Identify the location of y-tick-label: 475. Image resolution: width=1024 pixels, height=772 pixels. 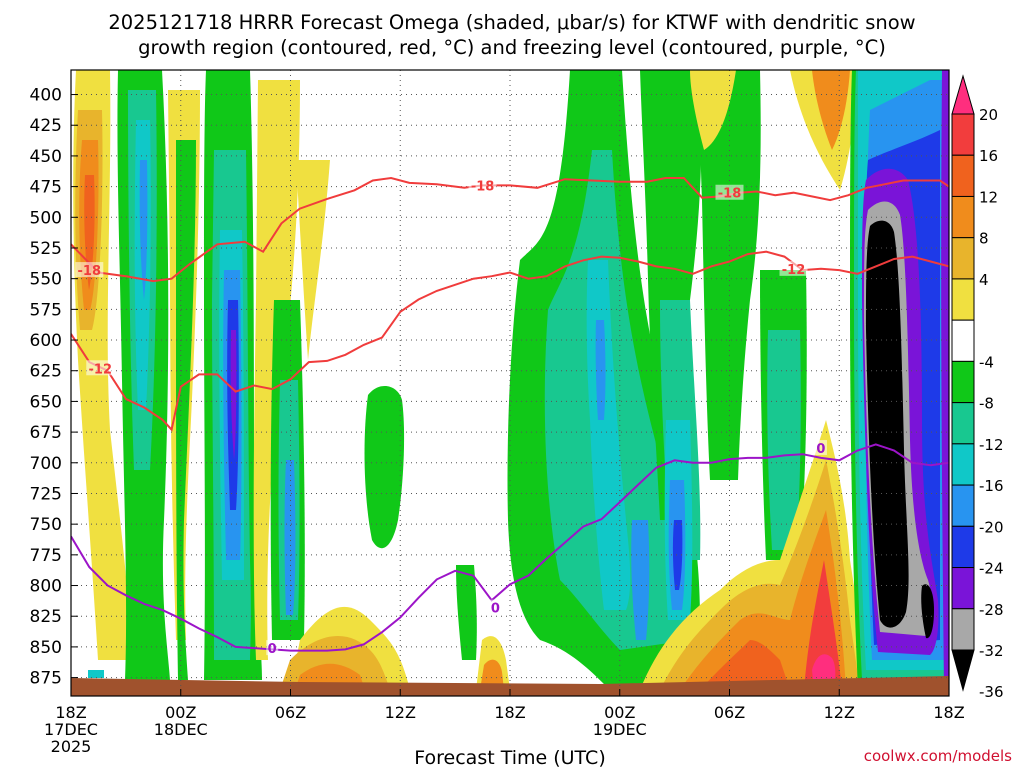
(46, 188).